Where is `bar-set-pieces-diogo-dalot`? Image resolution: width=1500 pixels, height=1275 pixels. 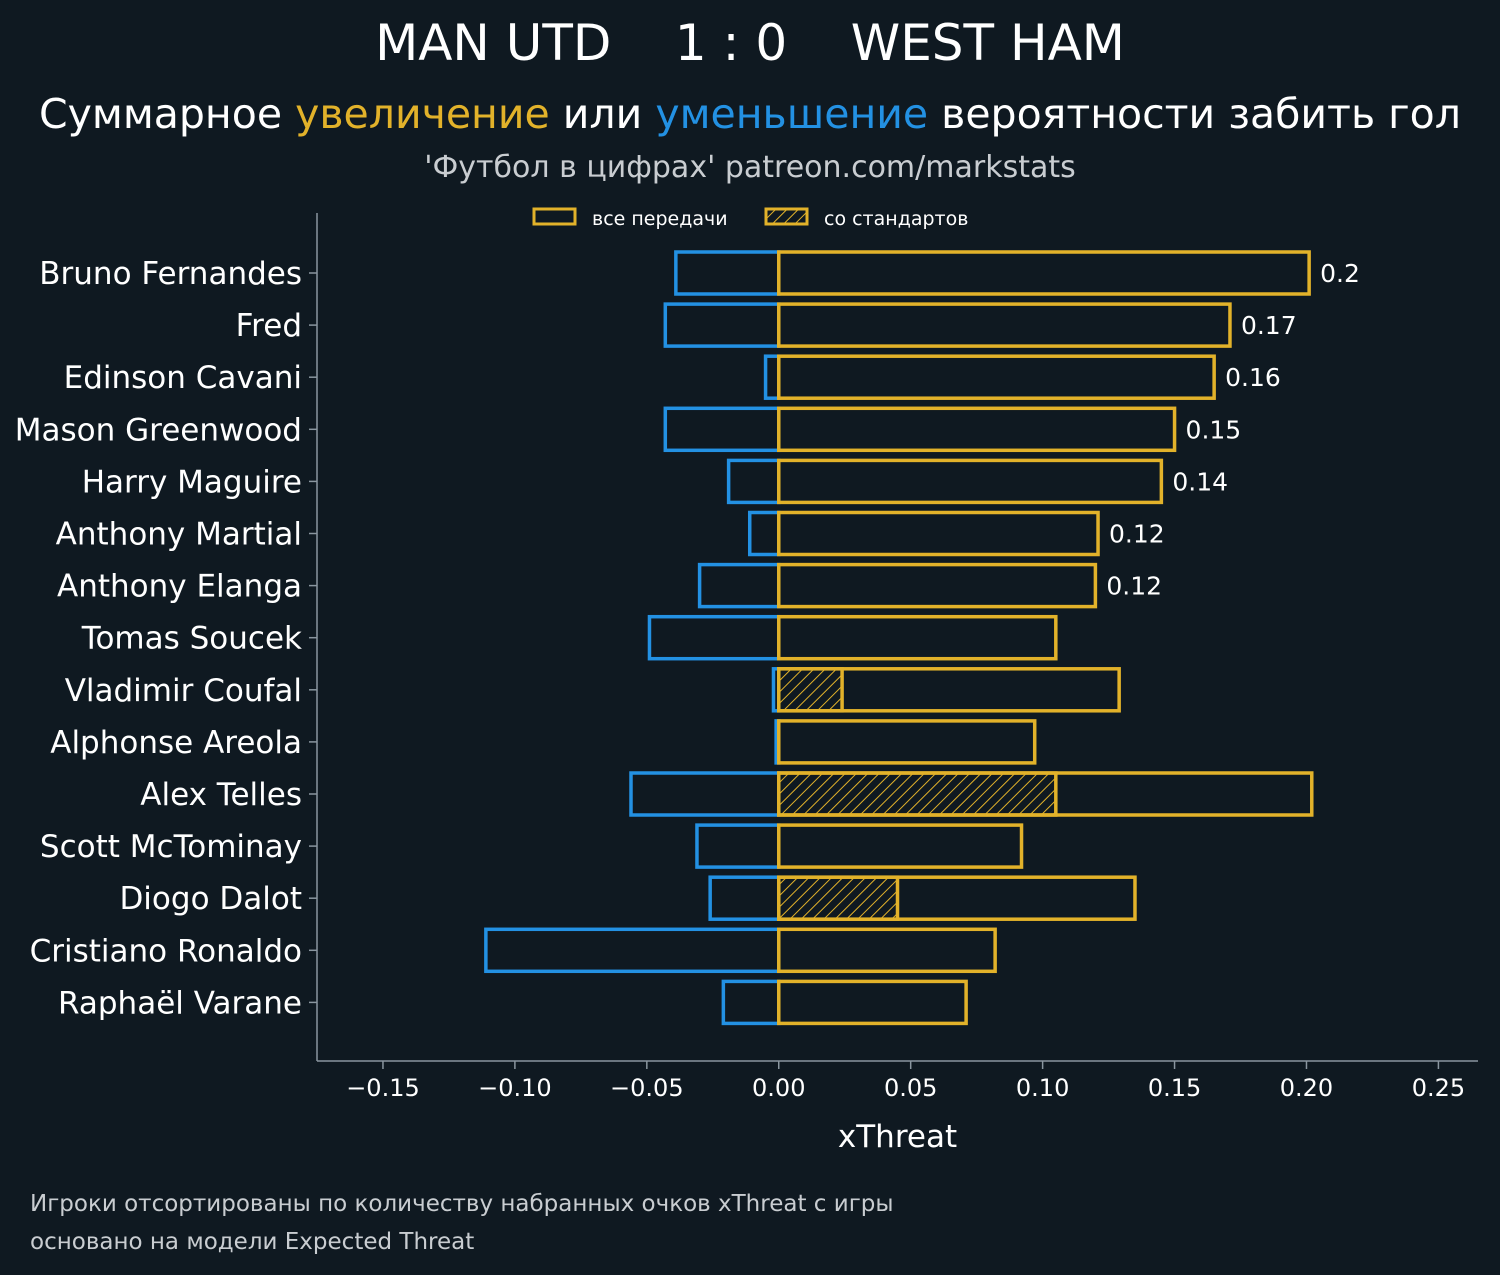 bar-set-pieces-diogo-dalot is located at coordinates (838, 898).